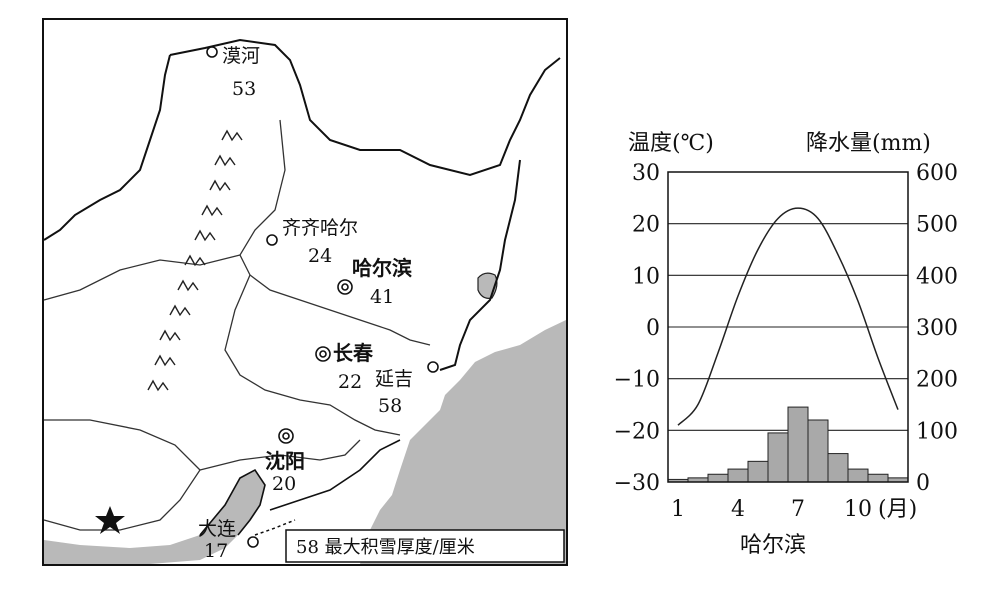  Describe the element at coordinates (646, 173) in the screenshot. I see `temperature-tick-label: 30` at that location.